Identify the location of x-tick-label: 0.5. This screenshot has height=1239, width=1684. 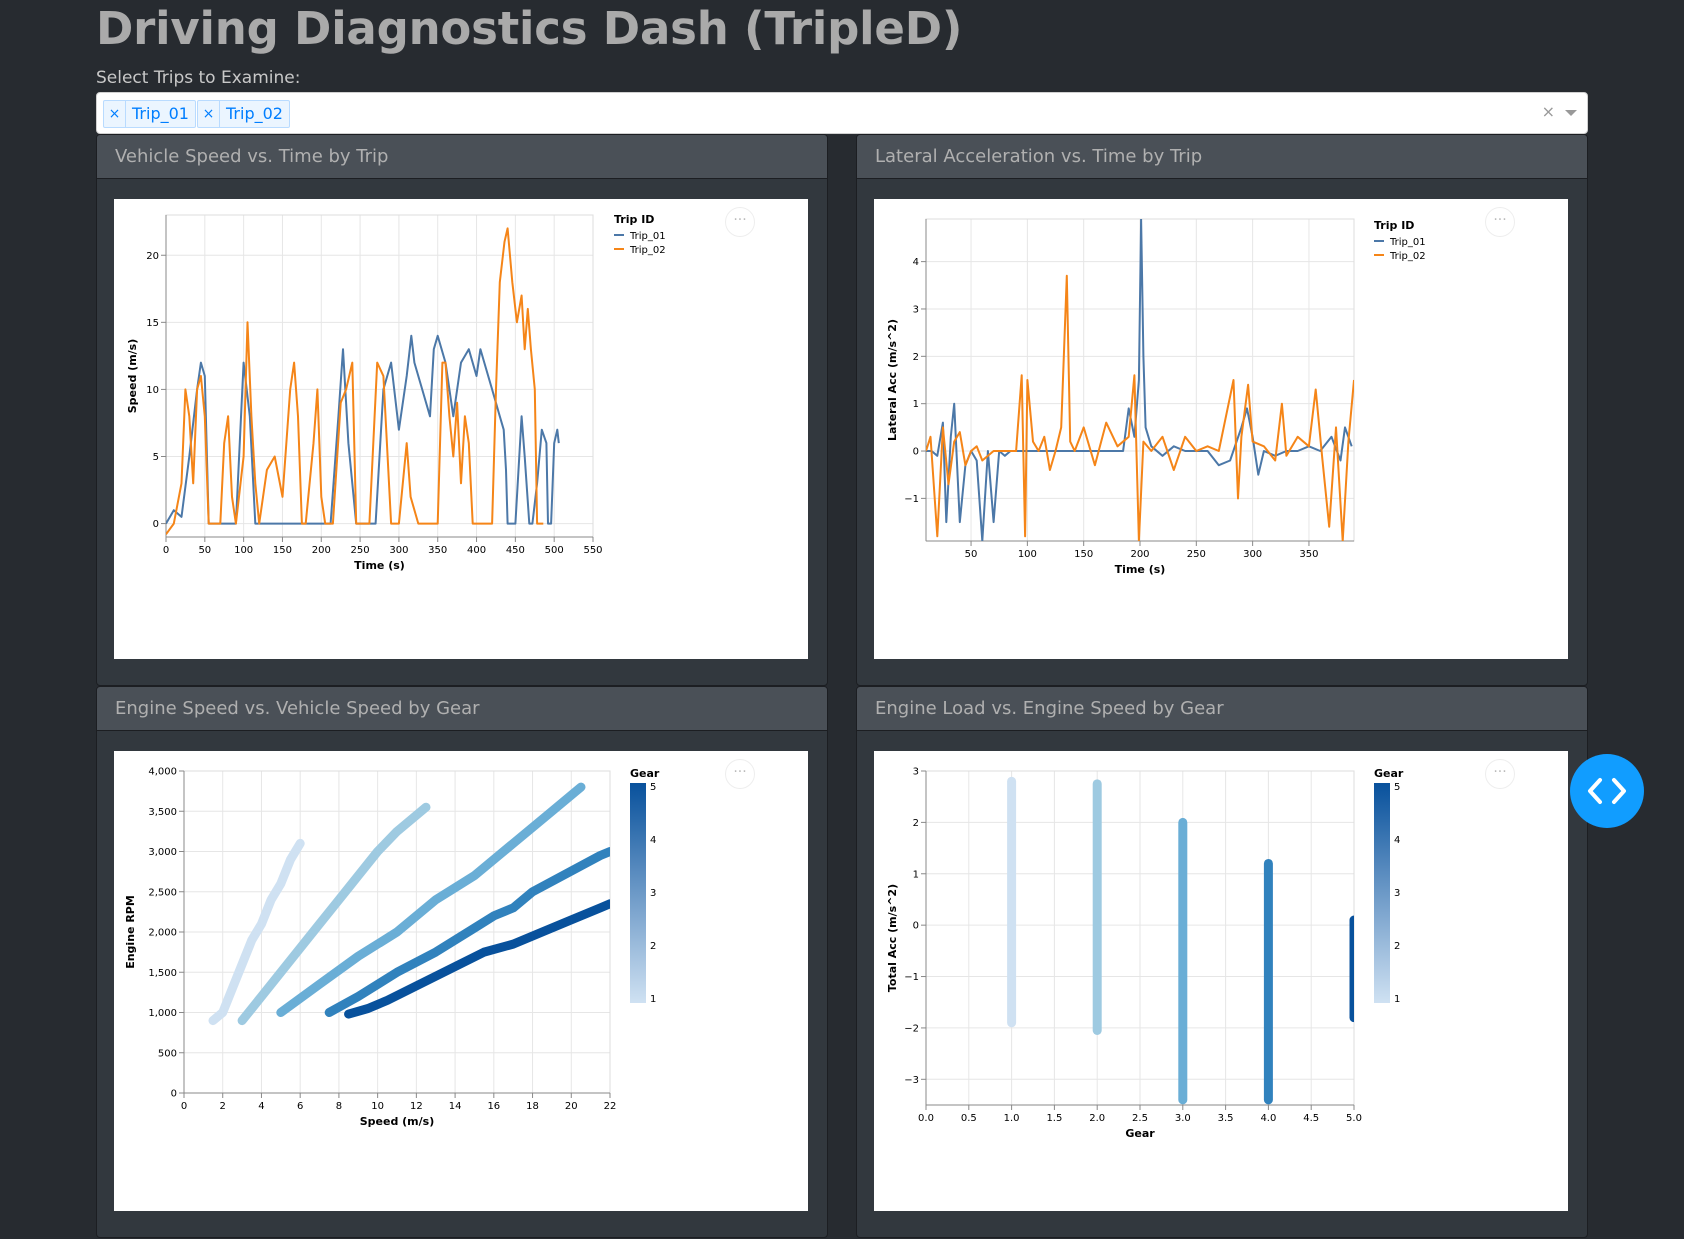
(969, 1118).